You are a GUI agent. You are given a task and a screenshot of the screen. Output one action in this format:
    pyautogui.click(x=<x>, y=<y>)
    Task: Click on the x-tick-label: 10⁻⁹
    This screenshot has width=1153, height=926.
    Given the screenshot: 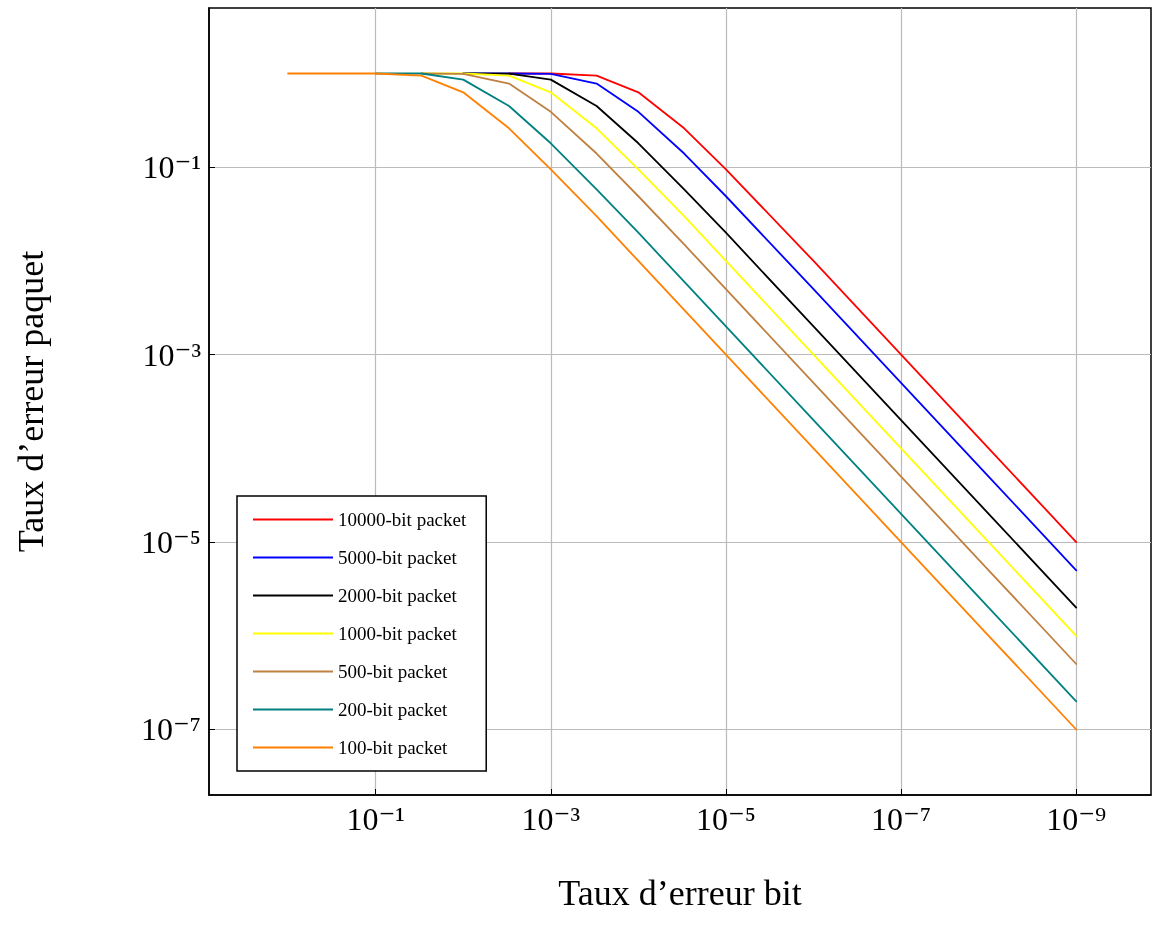 What is the action you would take?
    pyautogui.click(x=1076, y=819)
    